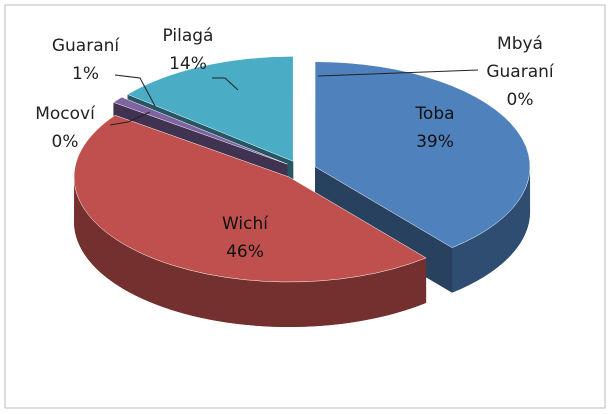  Describe the element at coordinates (435, 142) in the screenshot. I see `value-label: 39%` at that location.